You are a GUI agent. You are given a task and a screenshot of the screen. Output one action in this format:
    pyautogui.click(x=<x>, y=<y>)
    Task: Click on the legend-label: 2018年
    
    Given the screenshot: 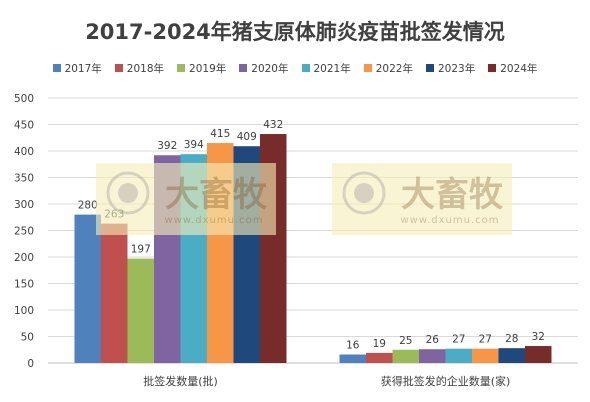 What is the action you would take?
    pyautogui.click(x=145, y=68)
    